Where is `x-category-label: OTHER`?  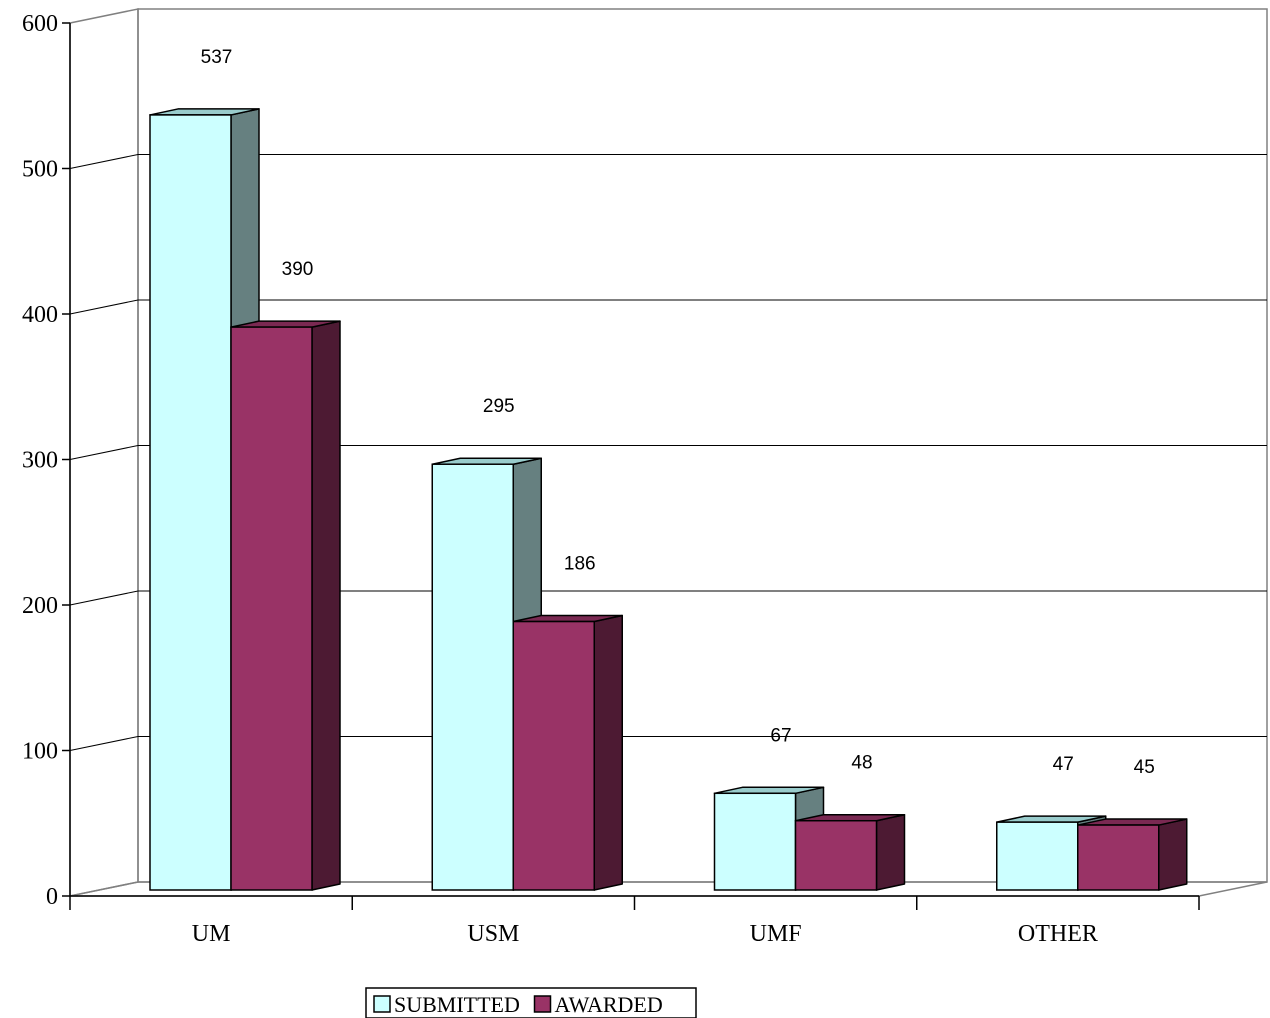 x-category-label: OTHER is located at coordinates (1058, 934).